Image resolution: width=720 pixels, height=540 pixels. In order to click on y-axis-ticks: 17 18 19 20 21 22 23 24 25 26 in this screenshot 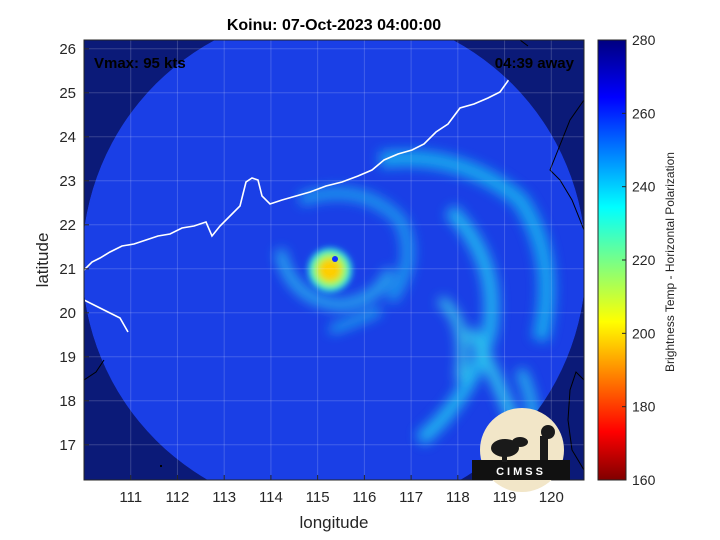, I will do `click(74, 247)`.